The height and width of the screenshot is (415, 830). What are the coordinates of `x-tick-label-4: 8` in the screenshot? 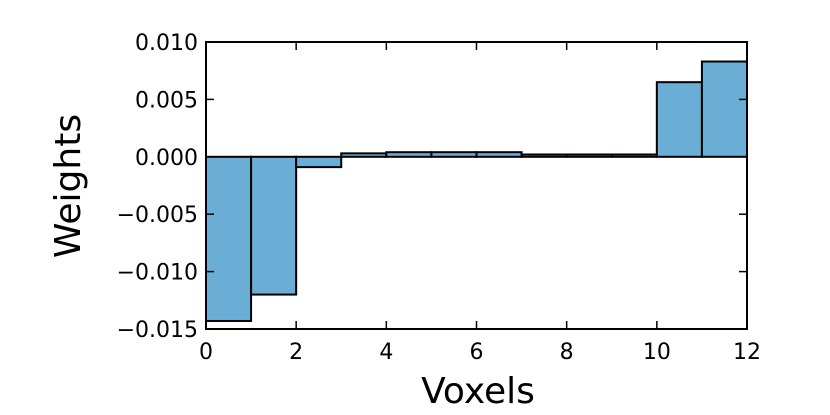 It's located at (567, 352).